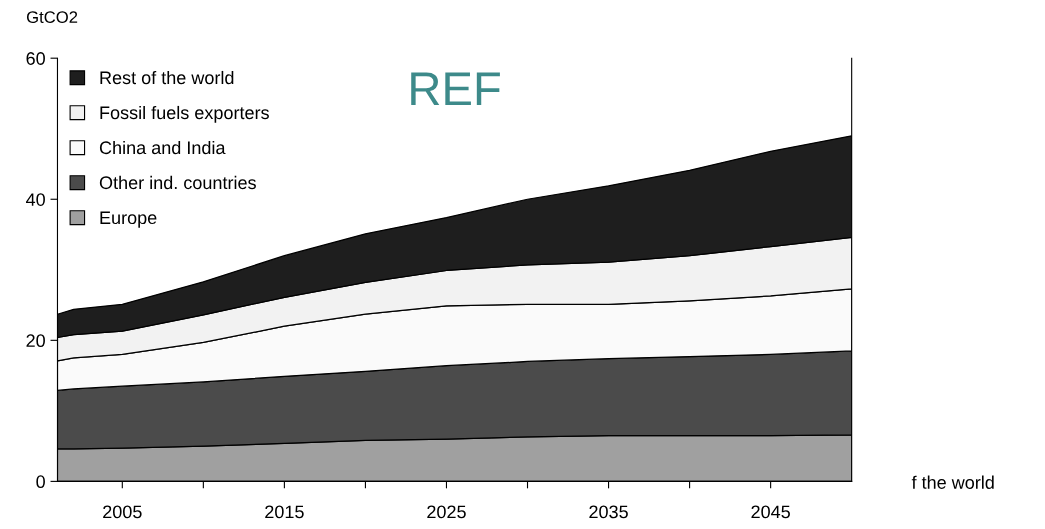 The image size is (1045, 529). Describe the element at coordinates (455, 89) in the screenshot. I see `chart-title: REF` at that location.